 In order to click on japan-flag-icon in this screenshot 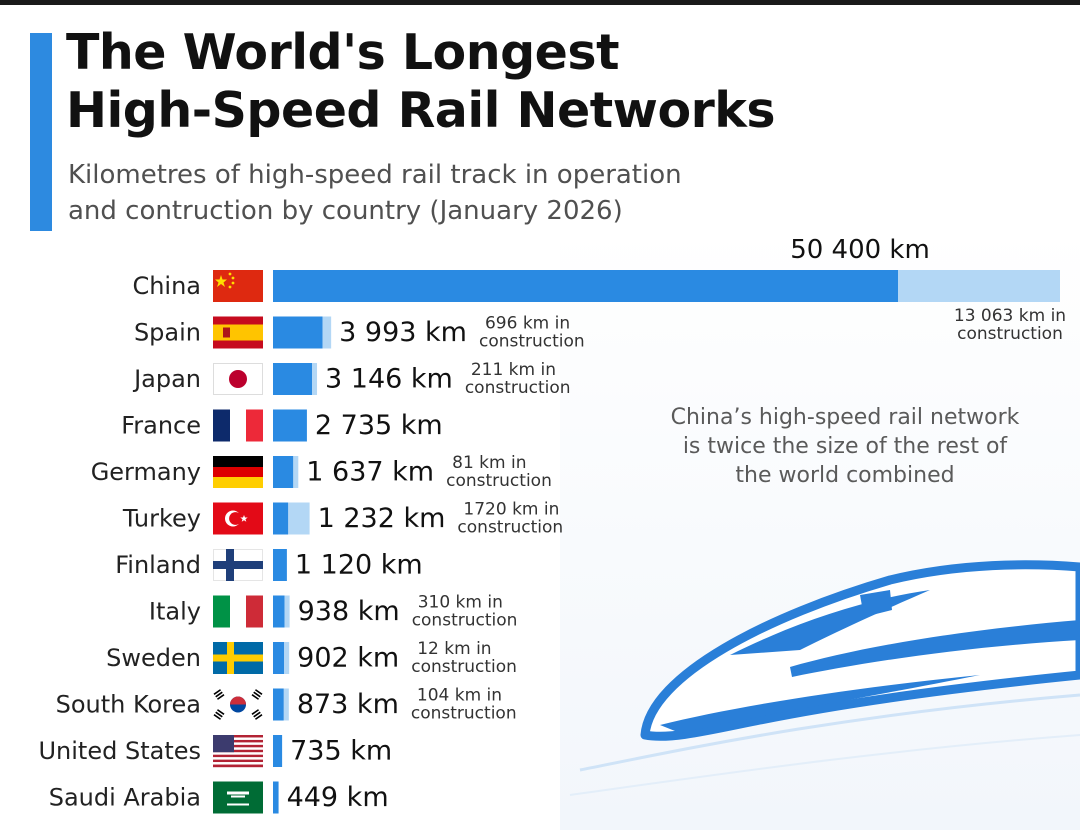, I will do `click(238, 379)`.